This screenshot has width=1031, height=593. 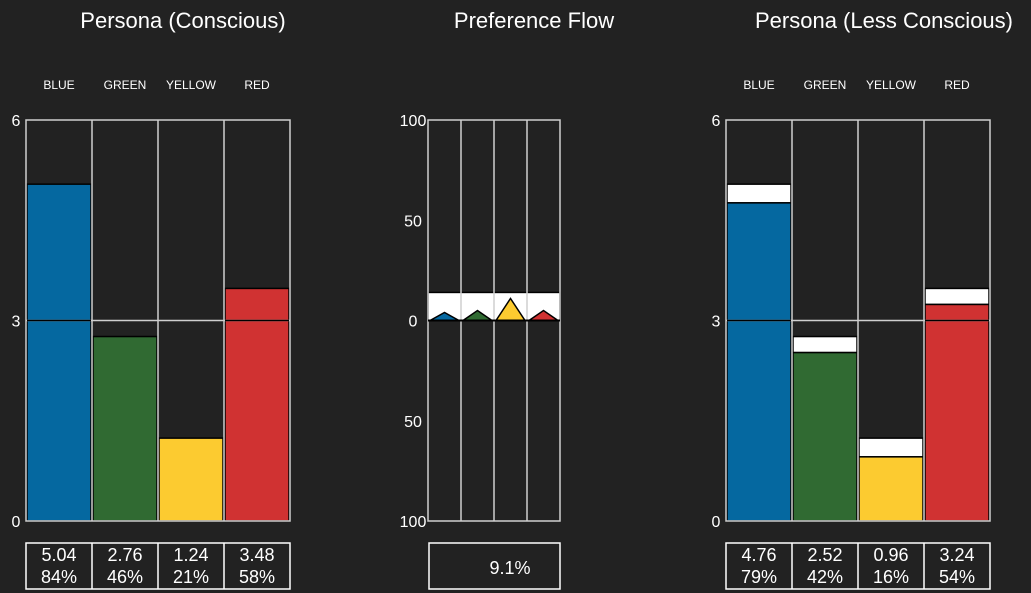 What do you see at coordinates (16, 121) in the screenshot?
I see `conscious-ytick-label: 6` at bounding box center [16, 121].